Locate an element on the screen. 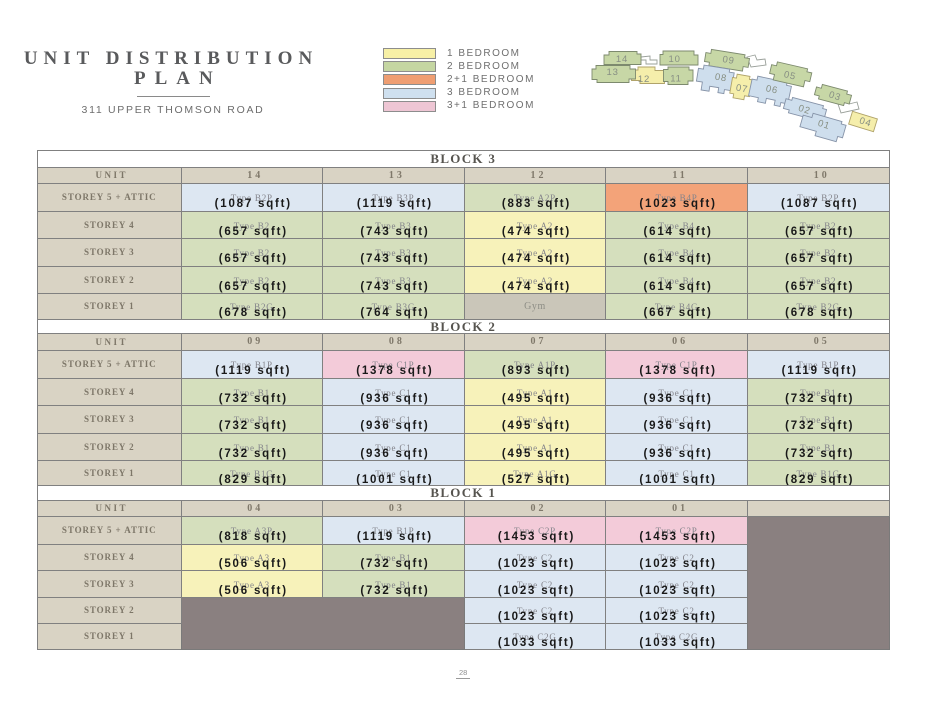 The width and height of the screenshot is (943, 717). svg-text: 11 is located at coordinates (675, 79).